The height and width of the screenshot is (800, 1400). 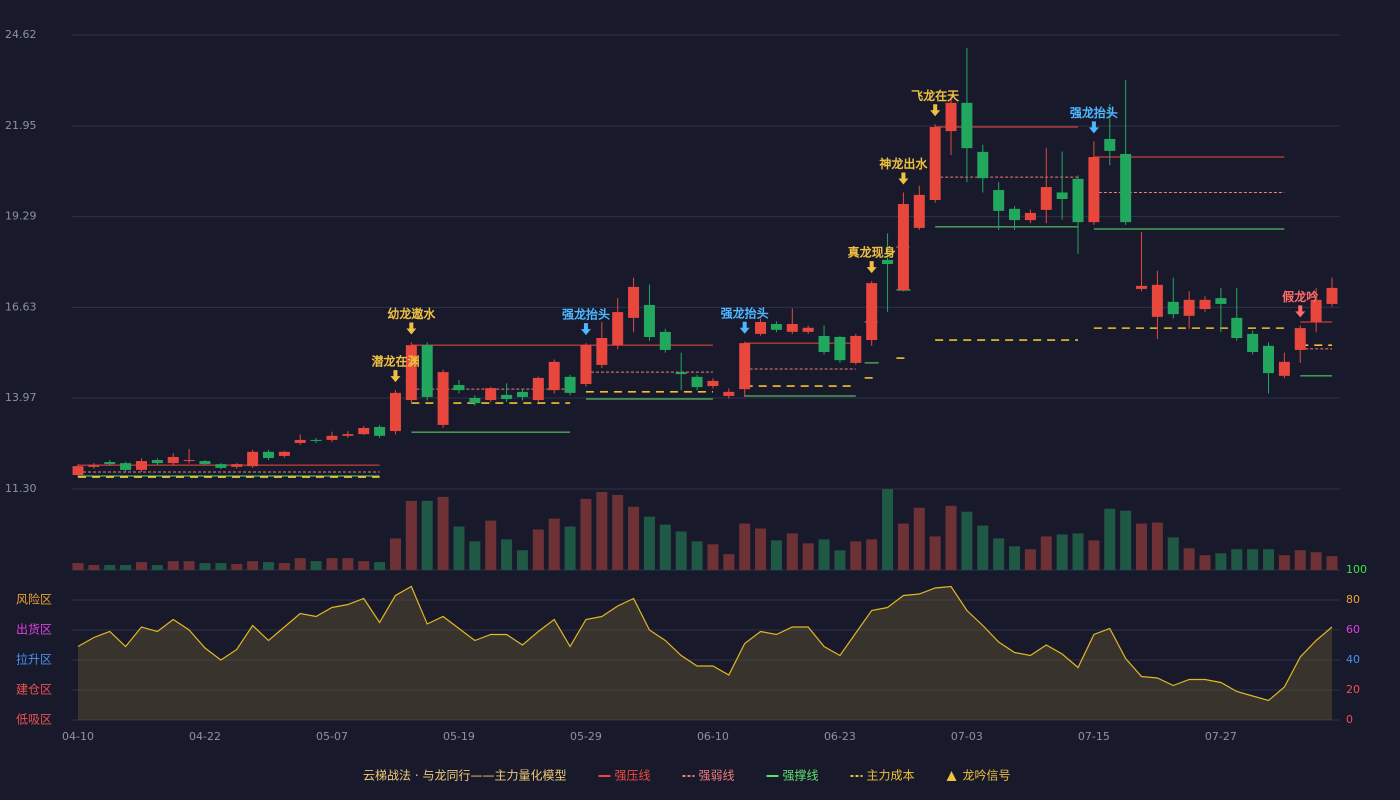 What do you see at coordinates (21, 306) in the screenshot?
I see `y-tick-label: 16.63` at bounding box center [21, 306].